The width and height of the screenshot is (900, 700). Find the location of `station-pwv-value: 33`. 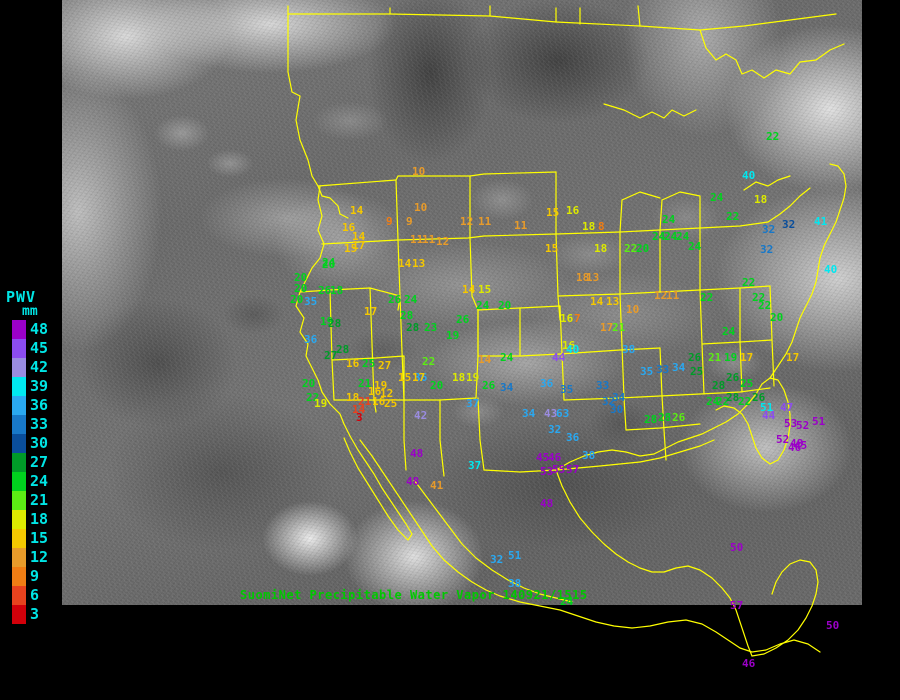

station-pwv-value: 33 is located at coordinates (603, 385).